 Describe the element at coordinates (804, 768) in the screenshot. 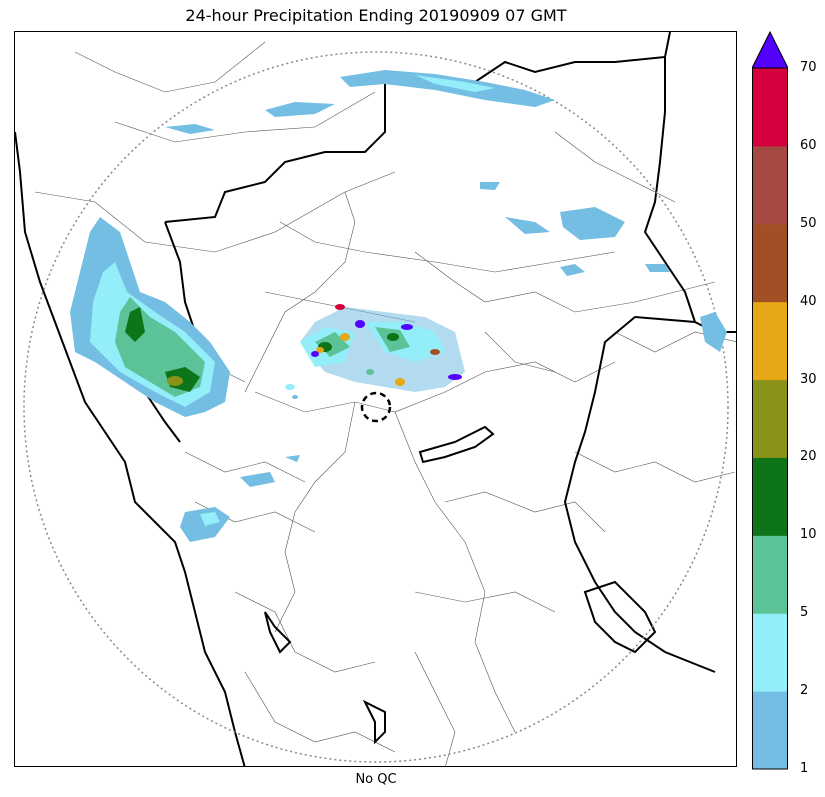

I see `colorbar-tick-label: 1` at that location.